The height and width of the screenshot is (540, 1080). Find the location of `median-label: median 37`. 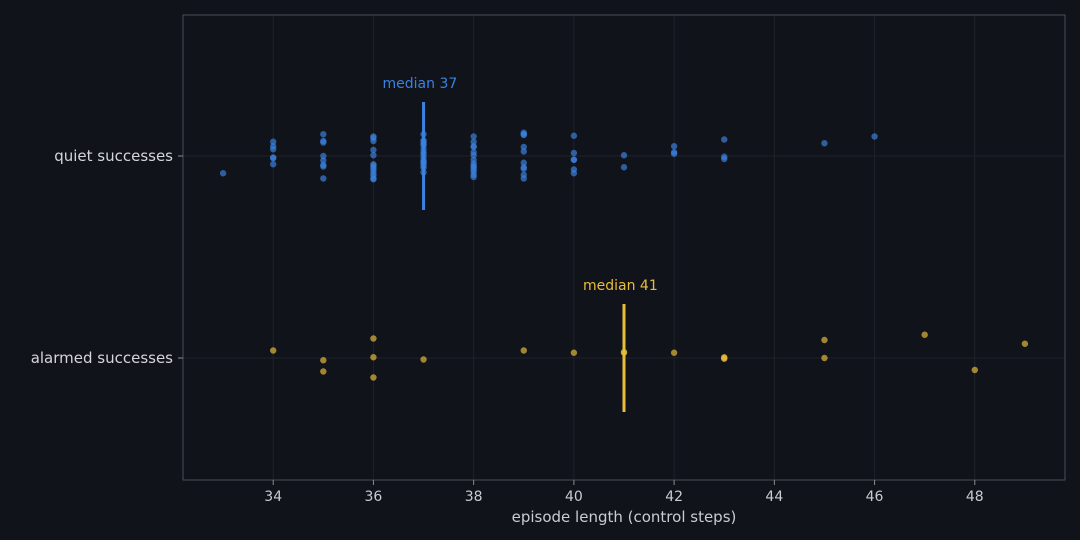

median-label: median 37 is located at coordinates (420, 84).